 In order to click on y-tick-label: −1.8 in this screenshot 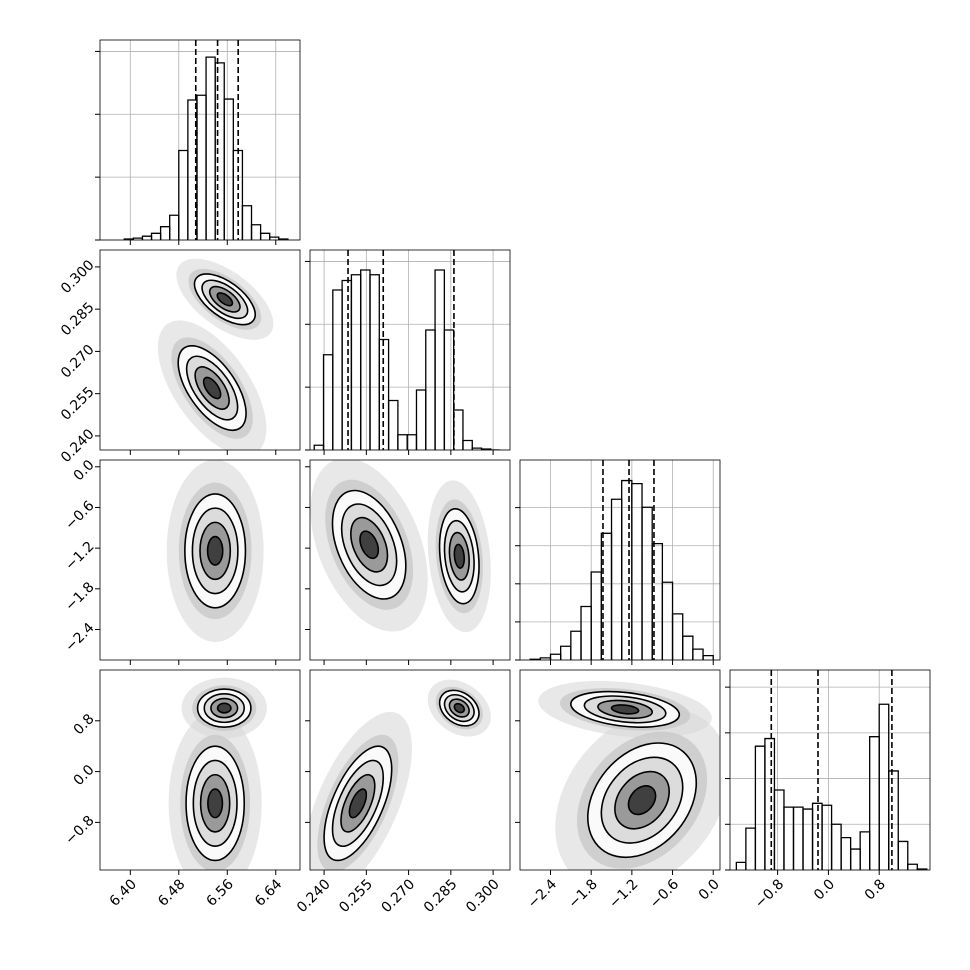, I will do `click(79, 596)`.